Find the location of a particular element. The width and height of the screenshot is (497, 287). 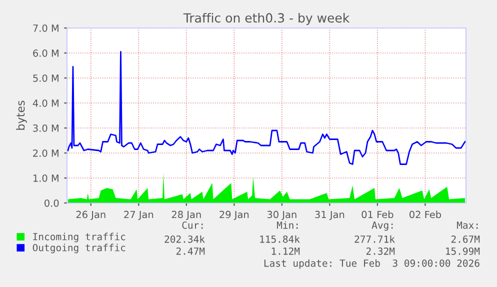

y-tick-label: 7.0 M is located at coordinates (45, 28).